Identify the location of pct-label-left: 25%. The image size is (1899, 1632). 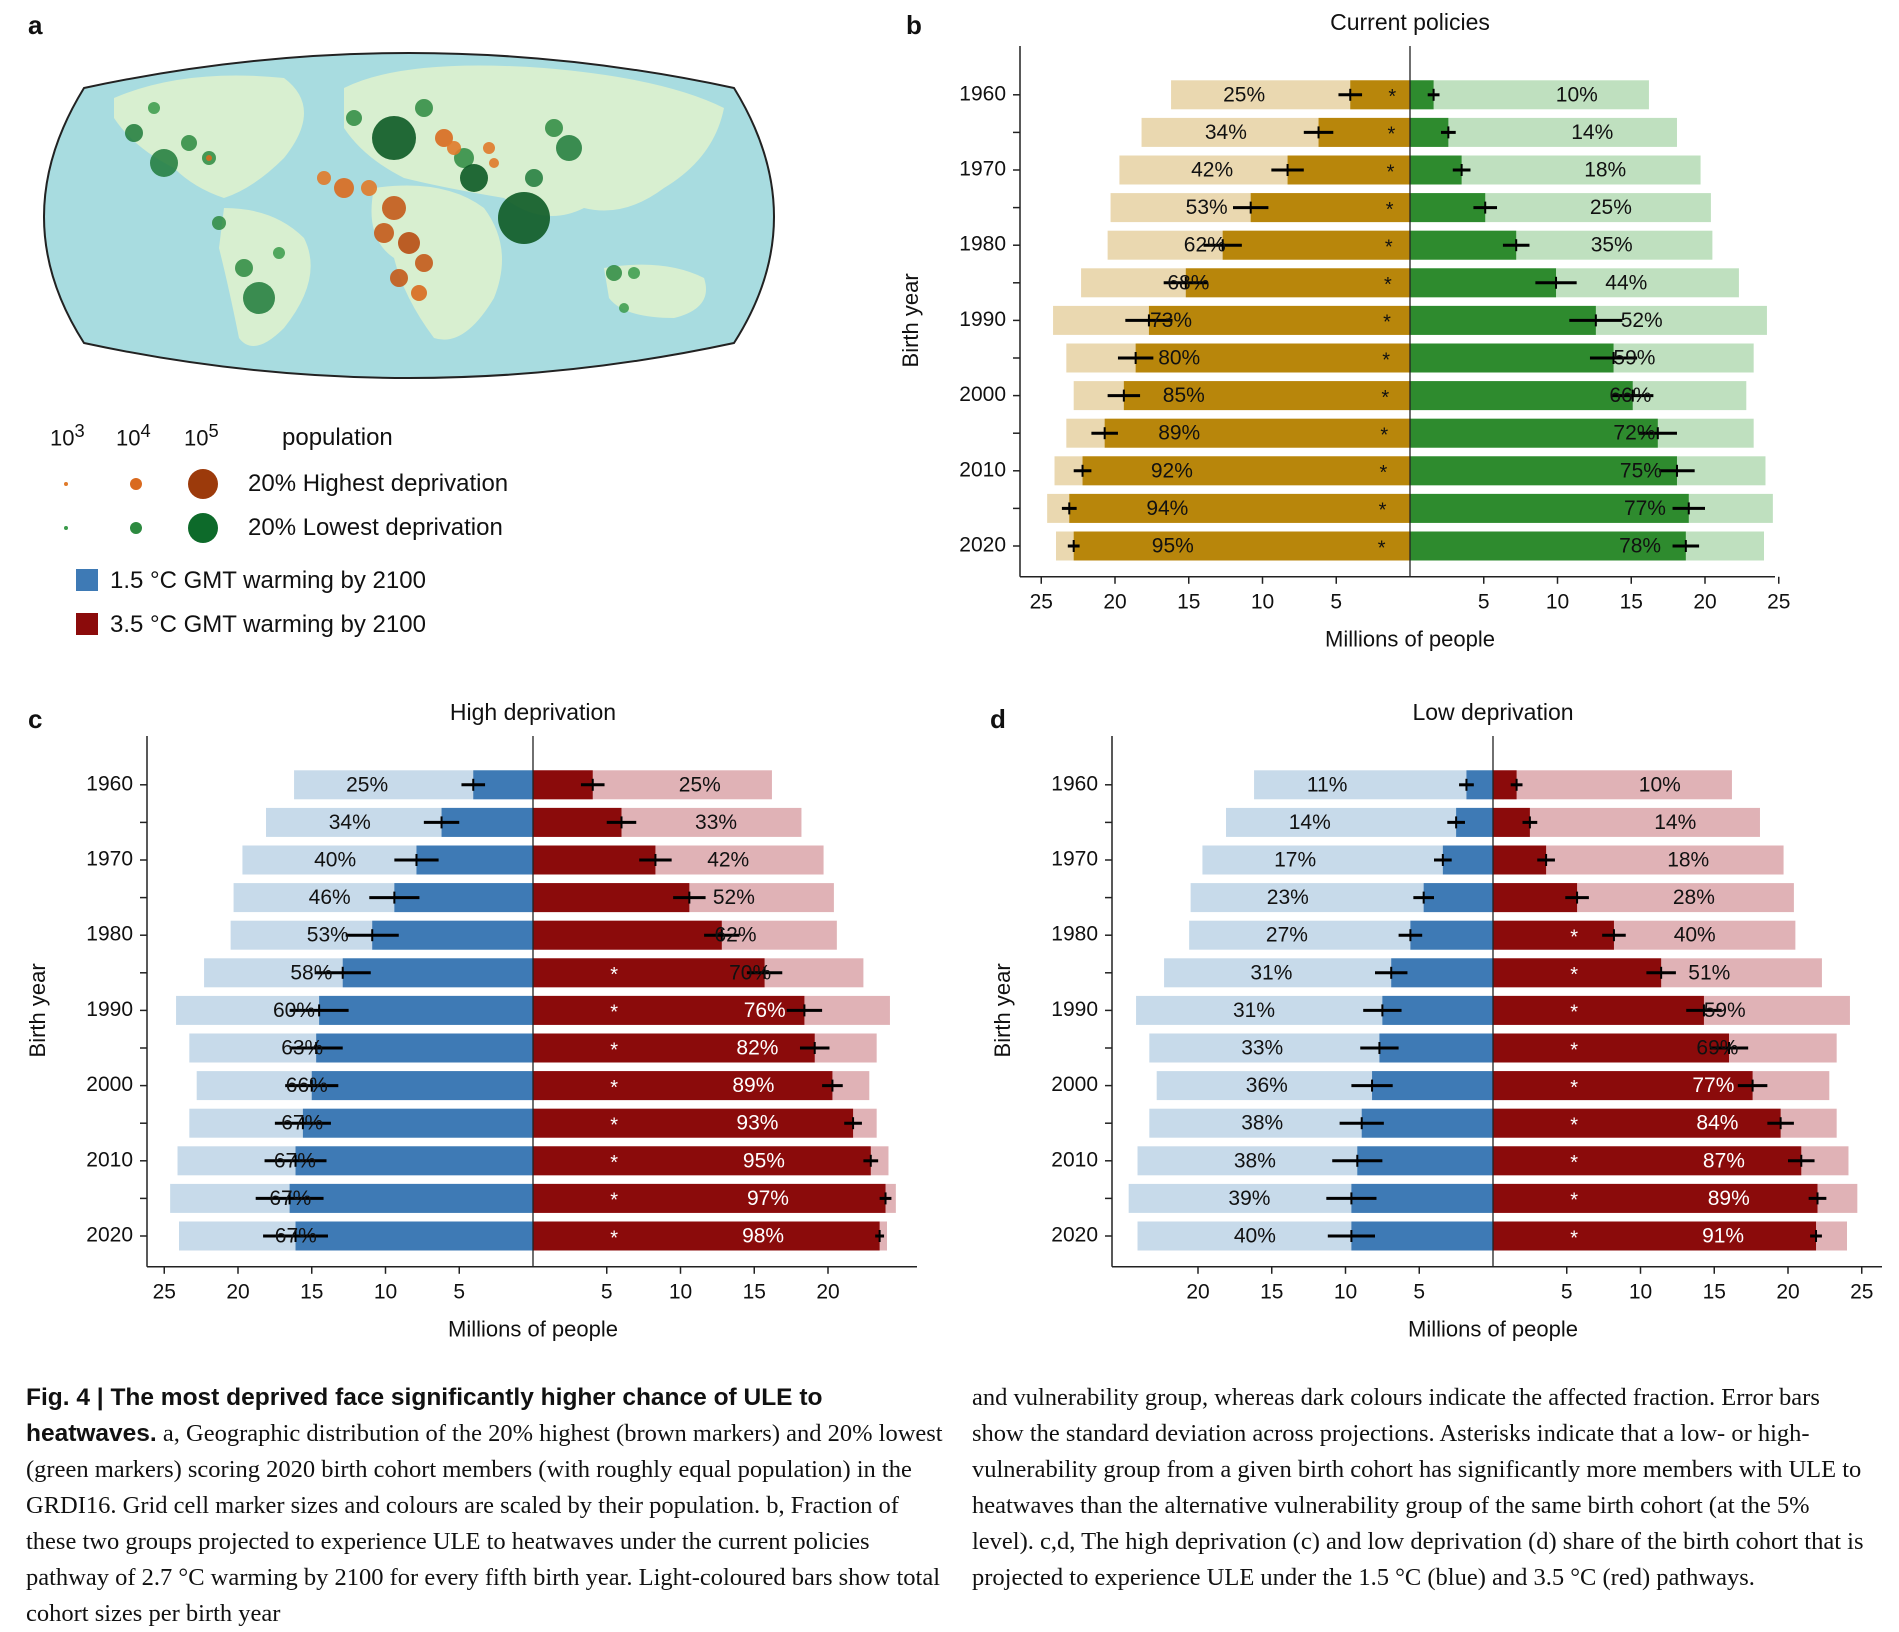
(1244, 94).